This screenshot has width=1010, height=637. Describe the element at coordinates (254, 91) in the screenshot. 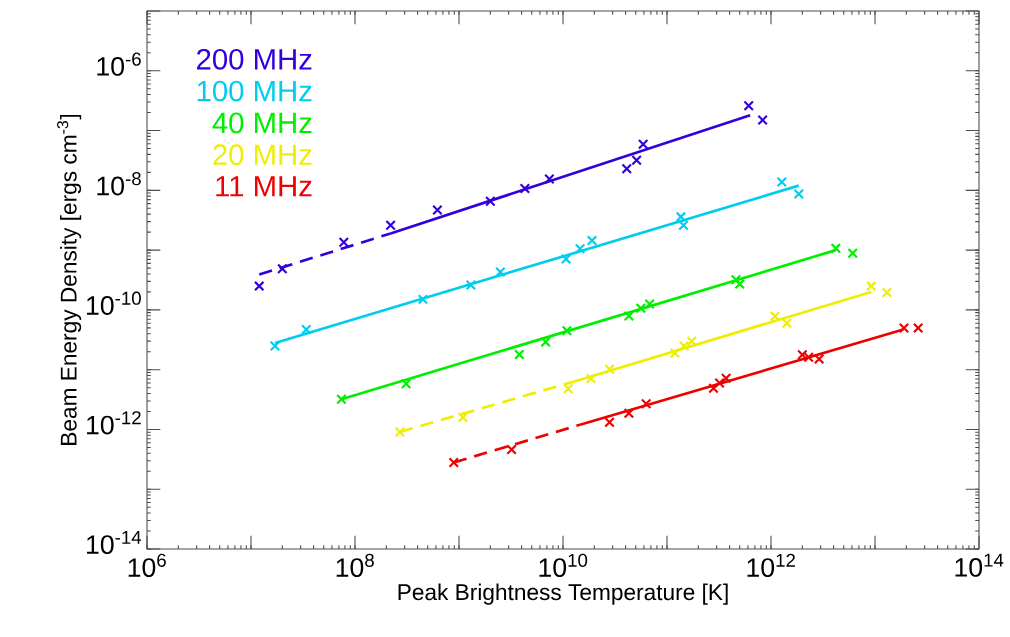

I see `text: 100 MHz` at that location.